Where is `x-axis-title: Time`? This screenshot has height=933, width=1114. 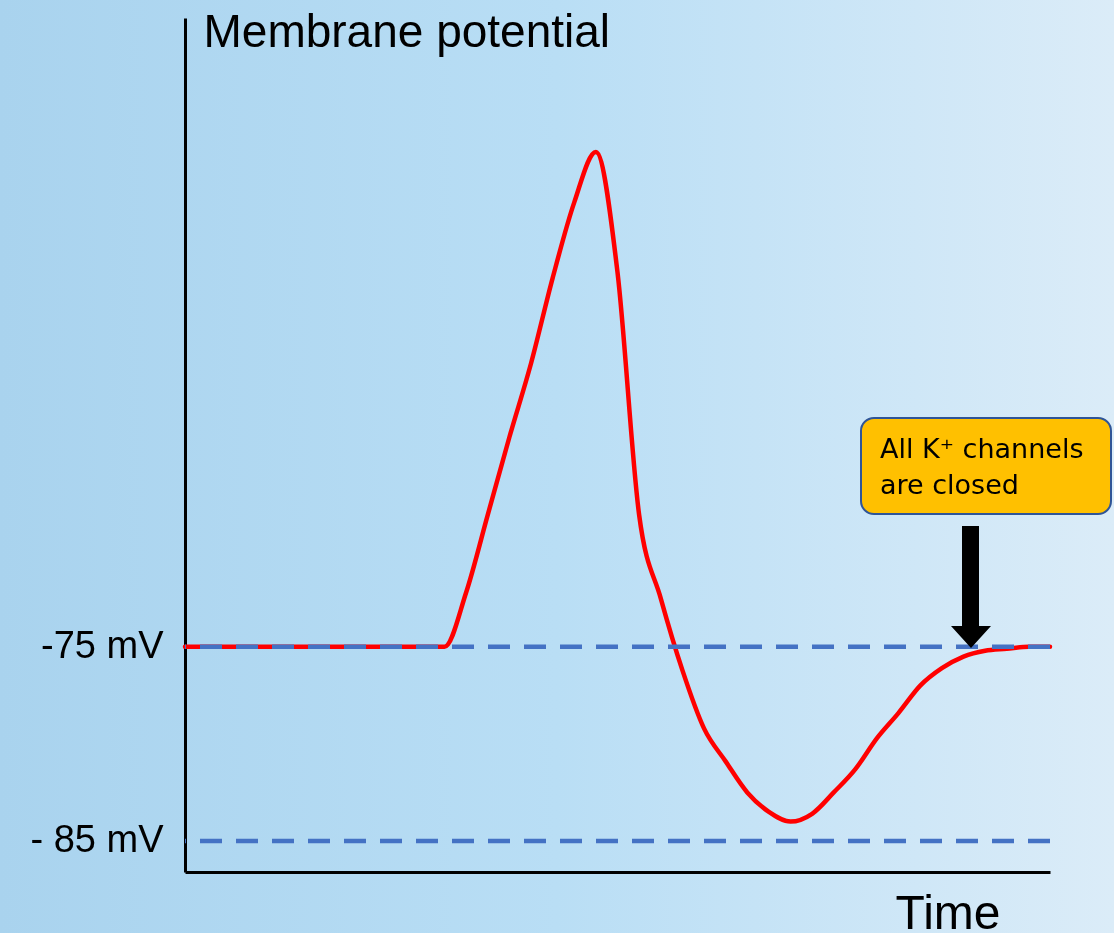 x-axis-title: Time is located at coordinates (948, 909).